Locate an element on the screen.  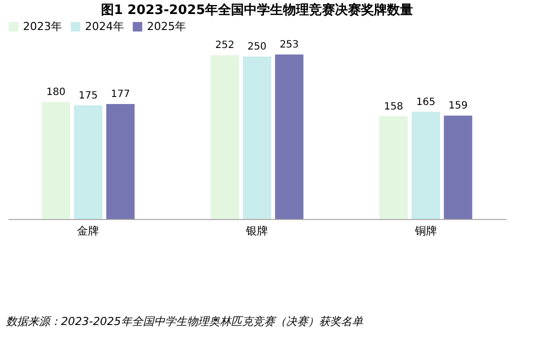
data-label: 177 is located at coordinates (120, 94).